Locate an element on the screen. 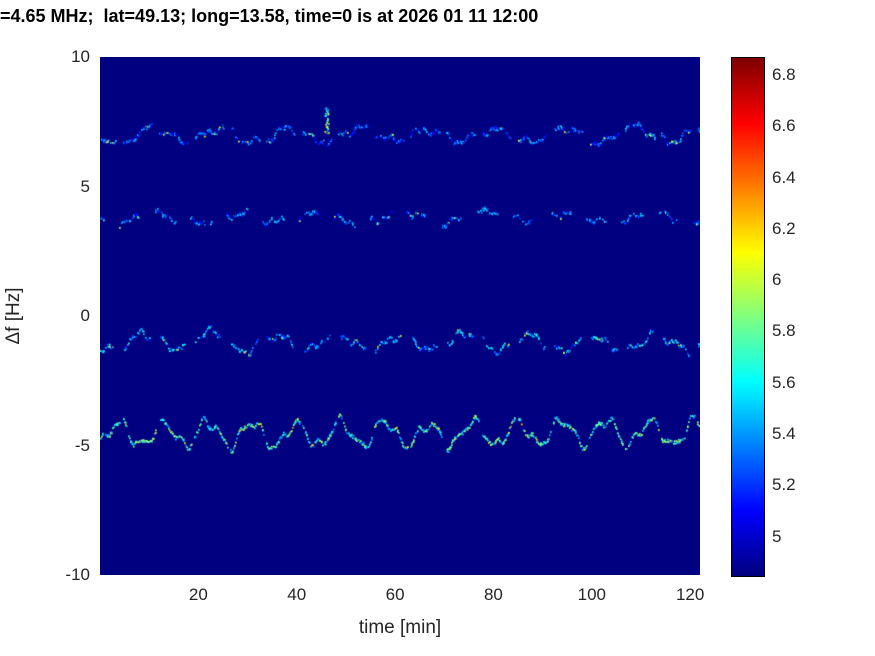 This screenshot has width=875, height=656. x-tick-120: 120 is located at coordinates (690, 594).